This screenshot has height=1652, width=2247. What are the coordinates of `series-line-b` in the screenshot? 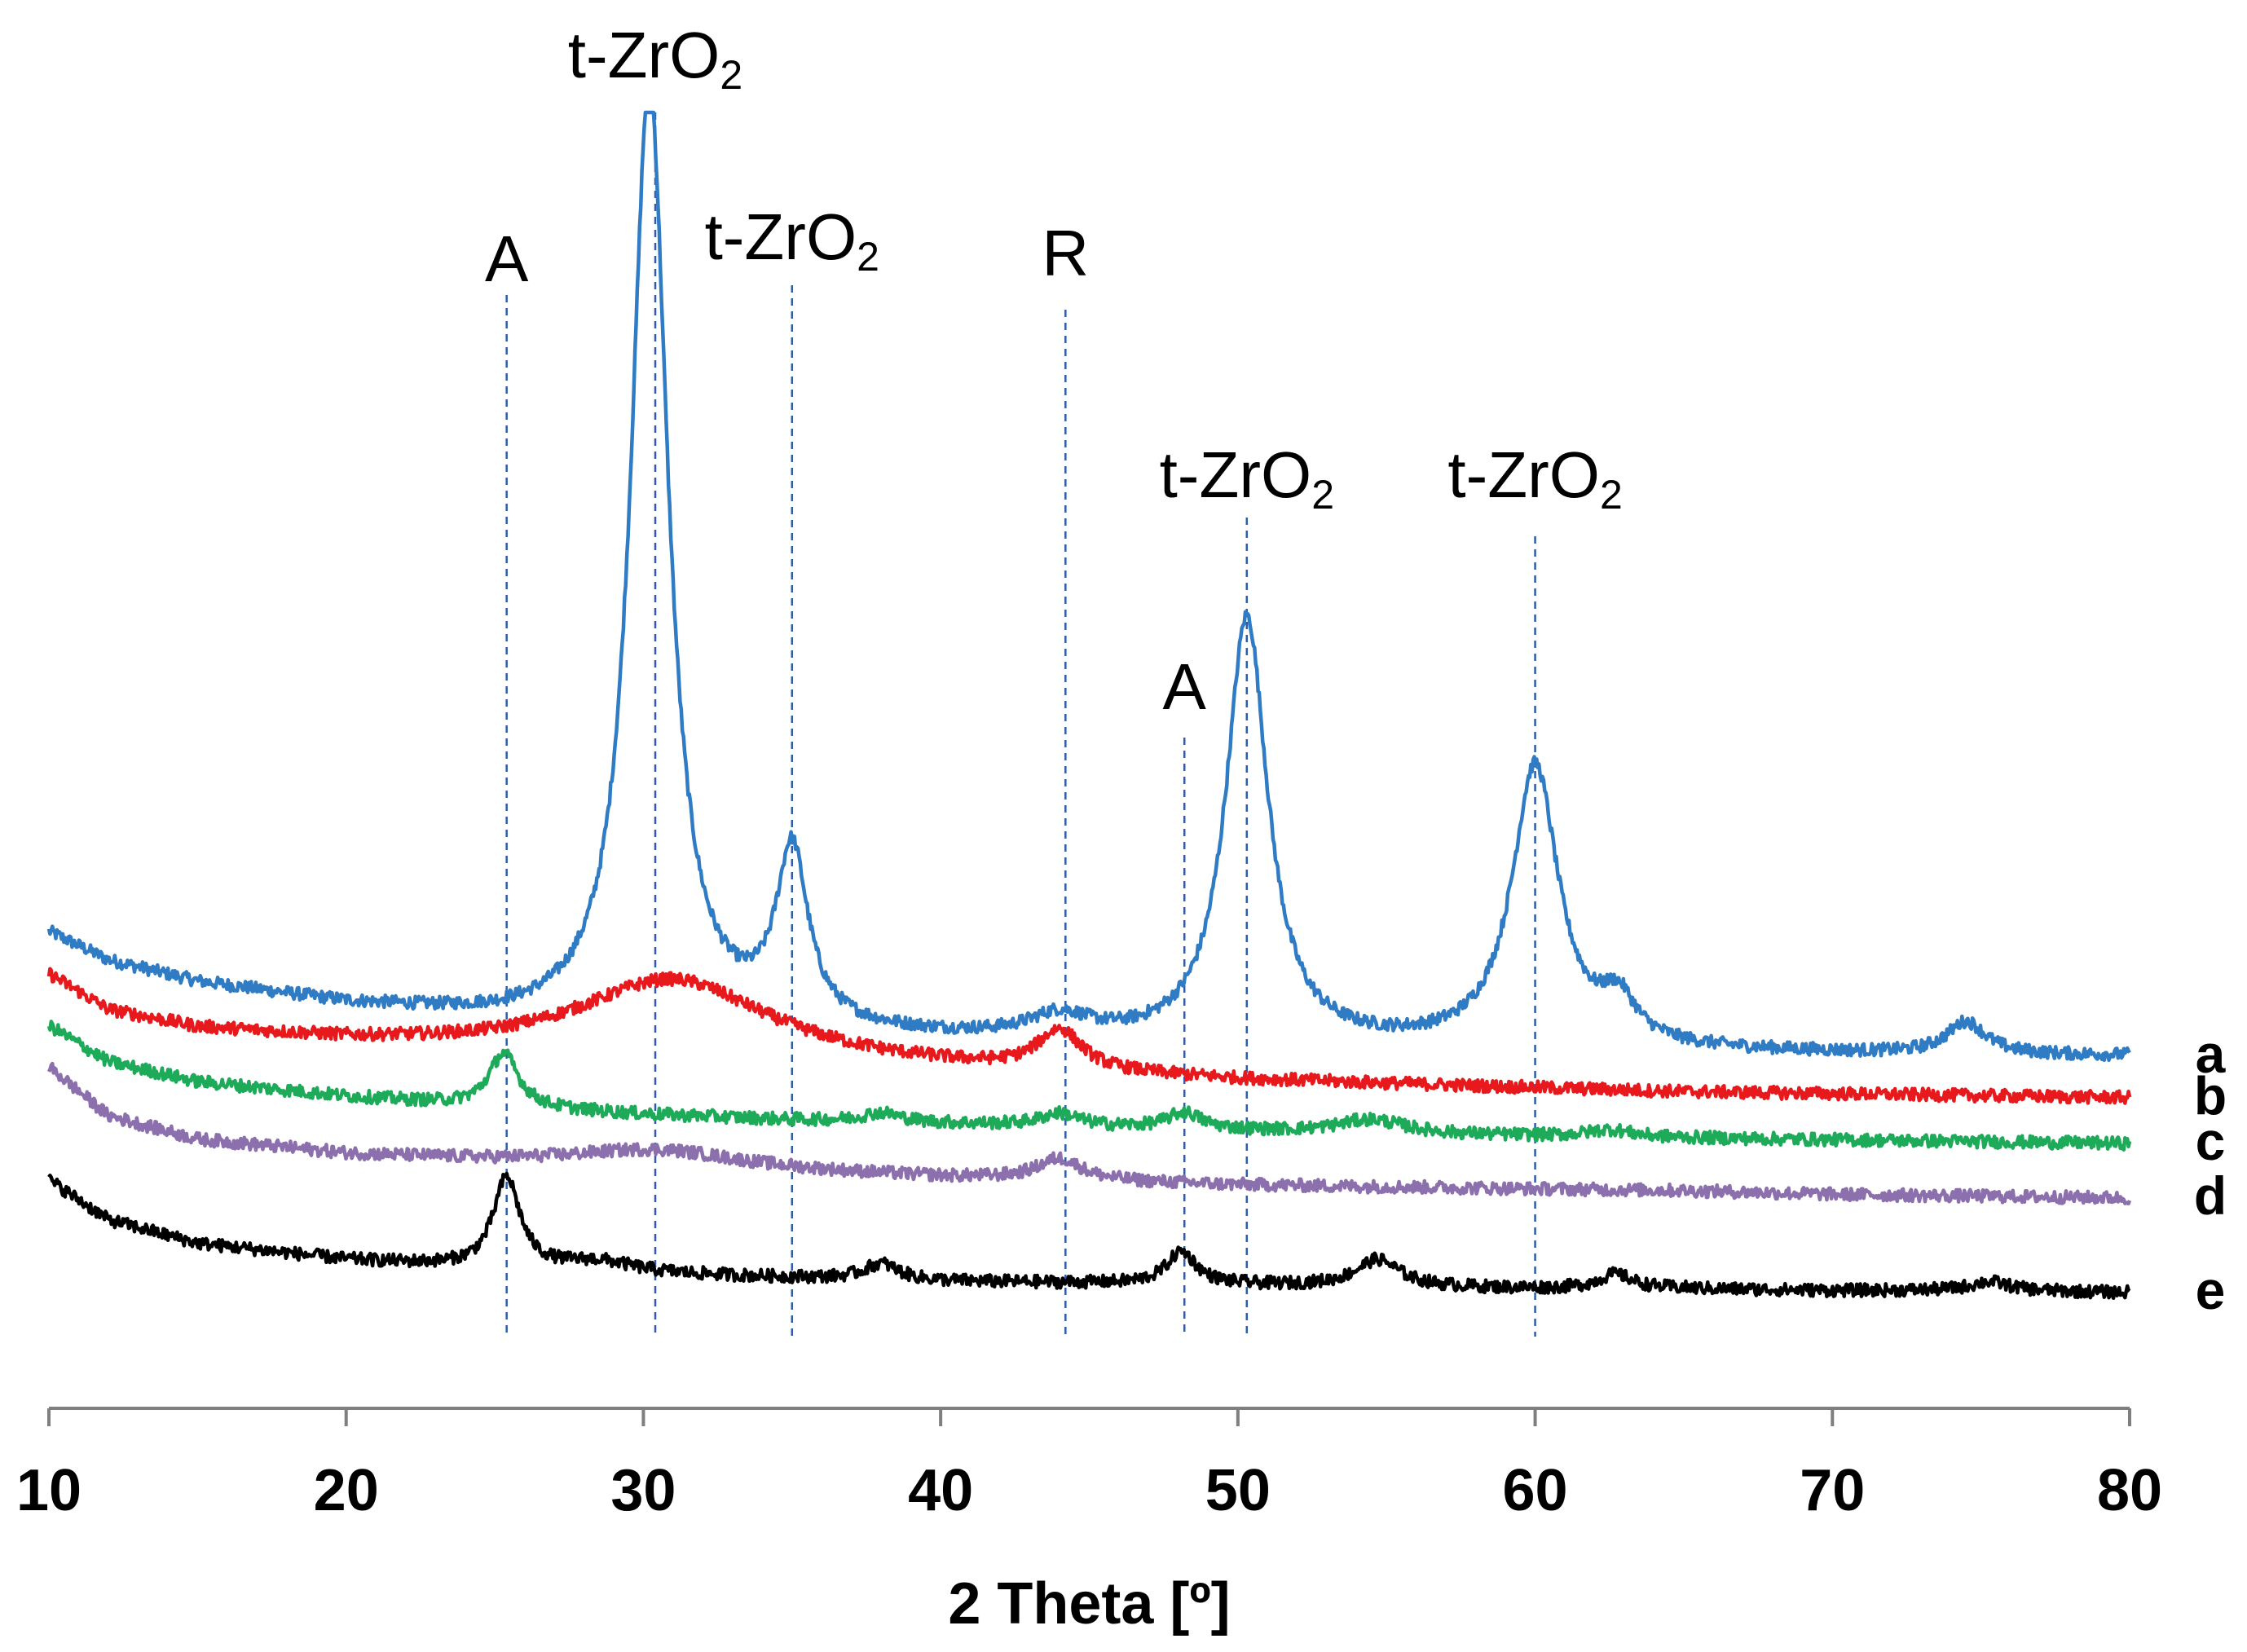 It's located at (1089, 1036).